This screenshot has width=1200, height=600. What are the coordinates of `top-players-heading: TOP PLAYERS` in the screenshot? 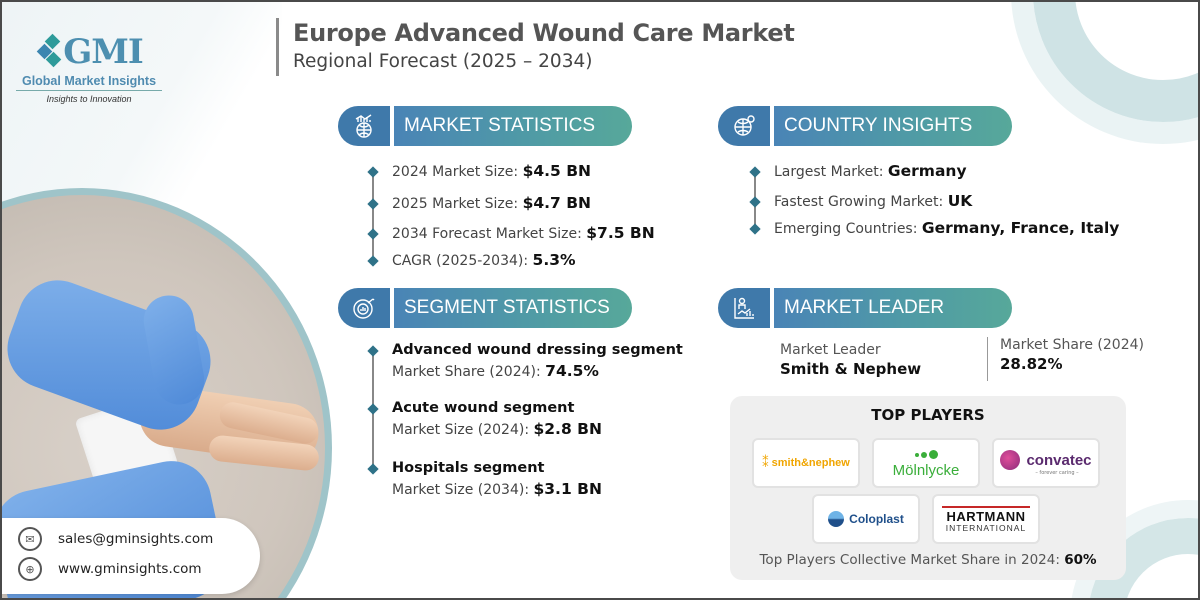 It's located at (928, 415).